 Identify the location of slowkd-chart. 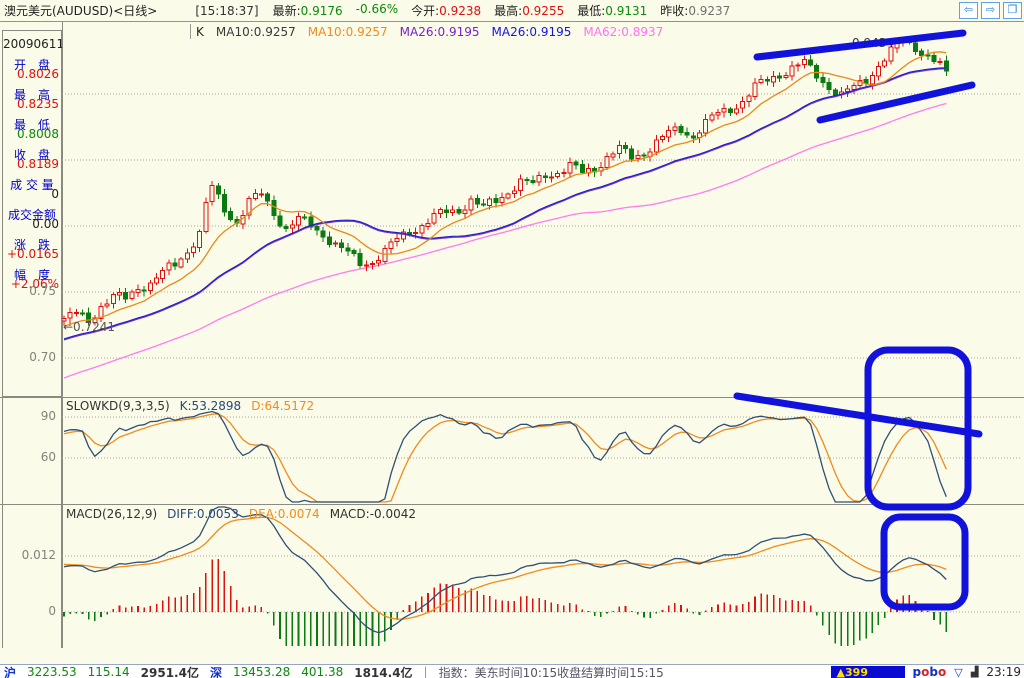
(542, 450).